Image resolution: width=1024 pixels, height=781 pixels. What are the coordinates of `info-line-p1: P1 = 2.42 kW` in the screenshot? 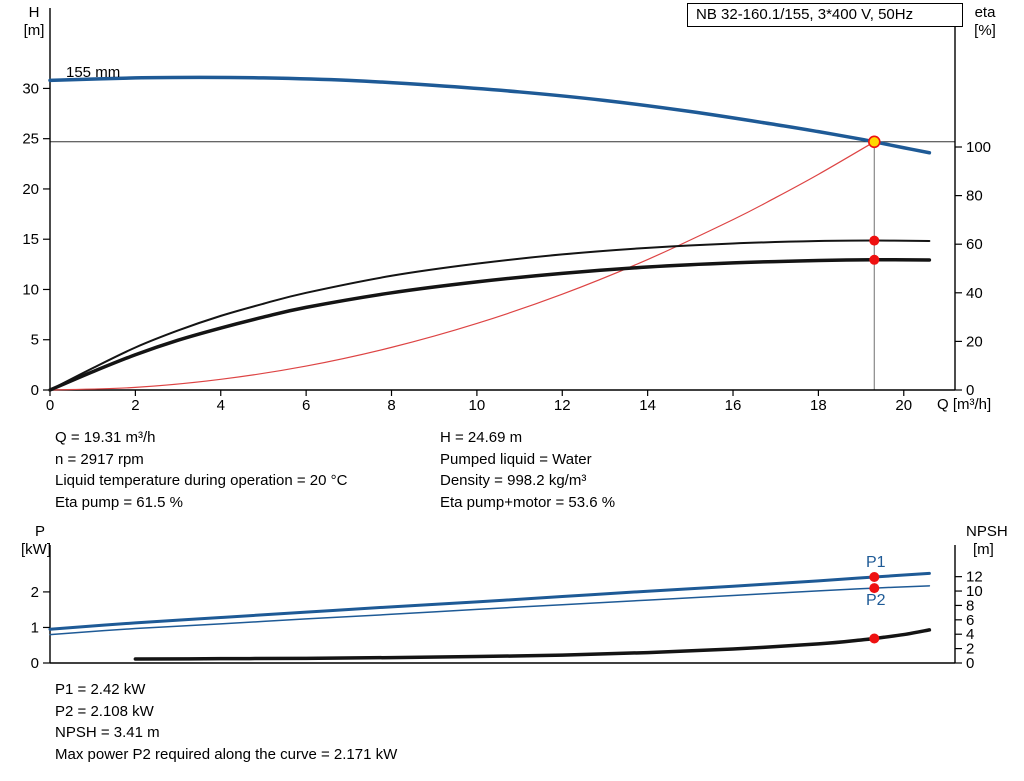 It's located at (100, 689).